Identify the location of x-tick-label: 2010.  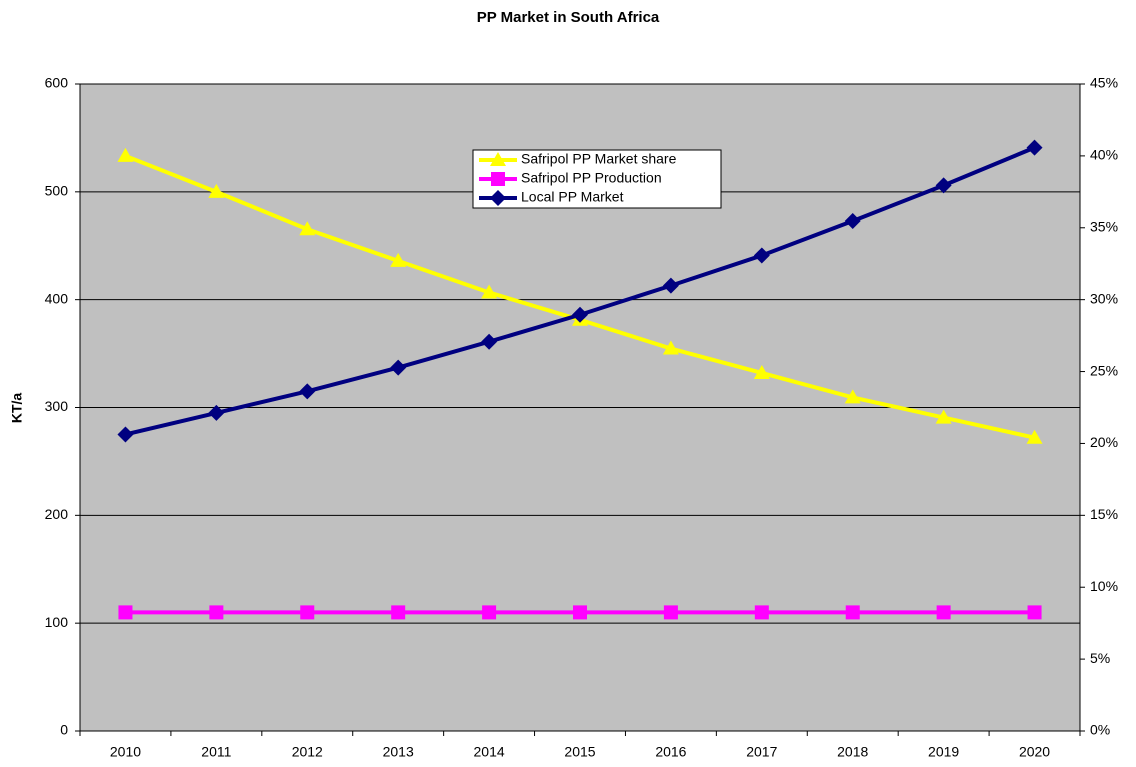
(125, 752).